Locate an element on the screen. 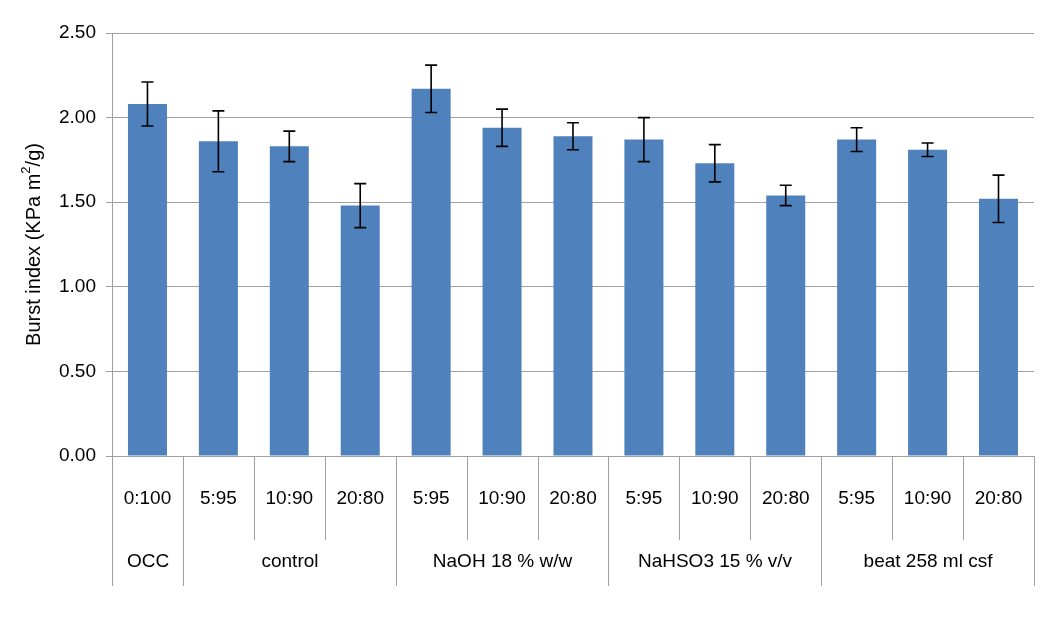  y-tick-label: 0.00 is located at coordinates (77, 455).